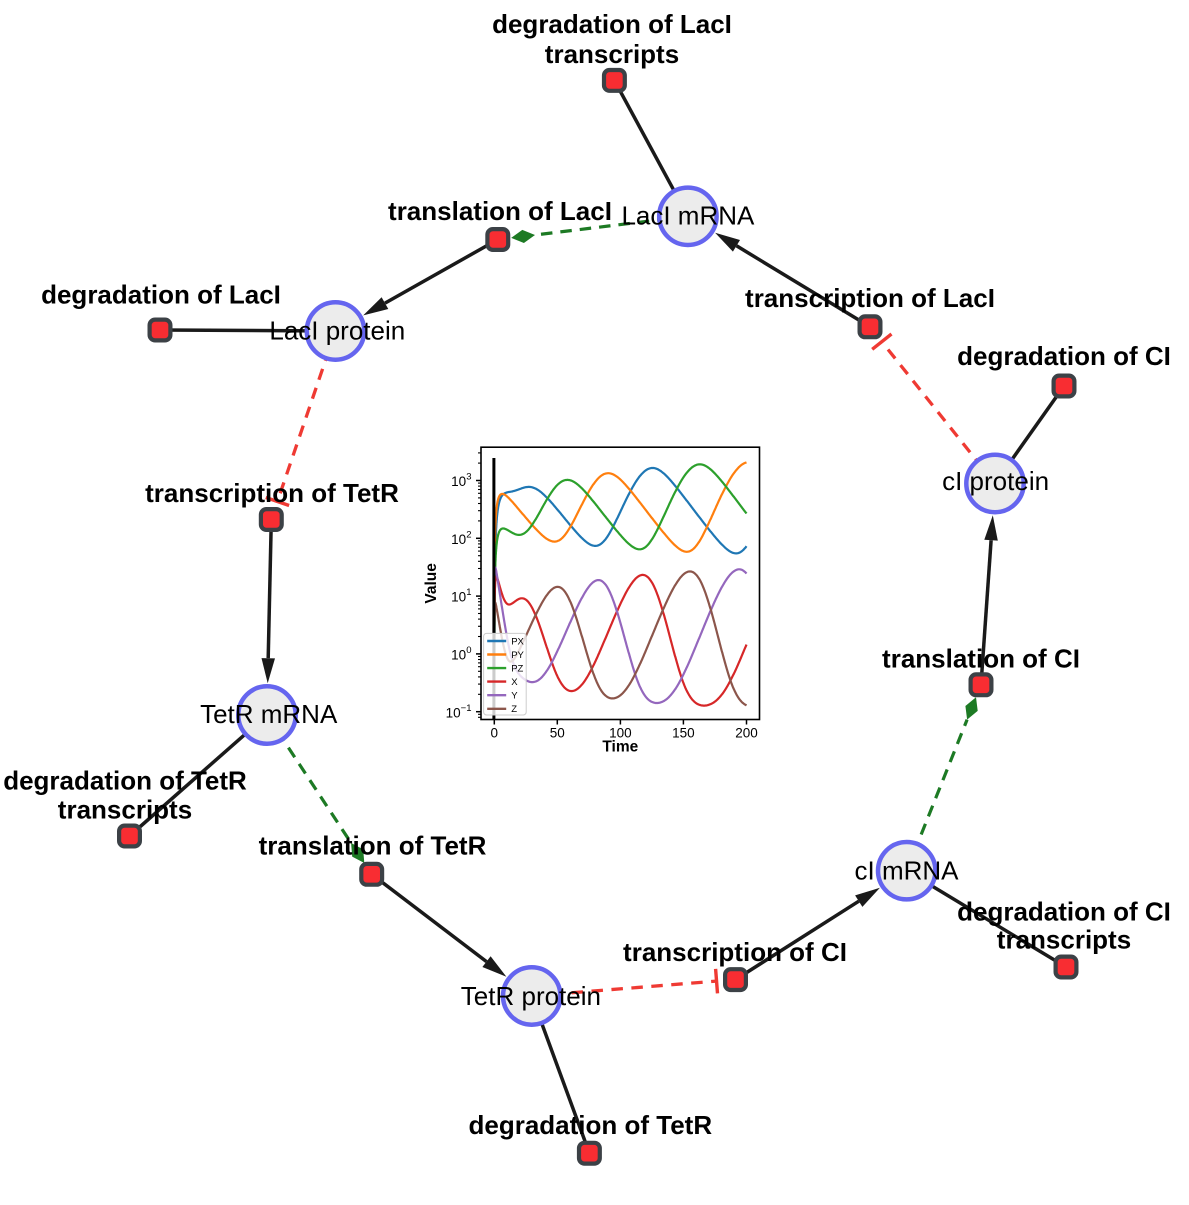 Image resolution: width=1189 pixels, height=1205 pixels. Describe the element at coordinates (981, 659) in the screenshot. I see `svg-text: translation of CI` at that location.